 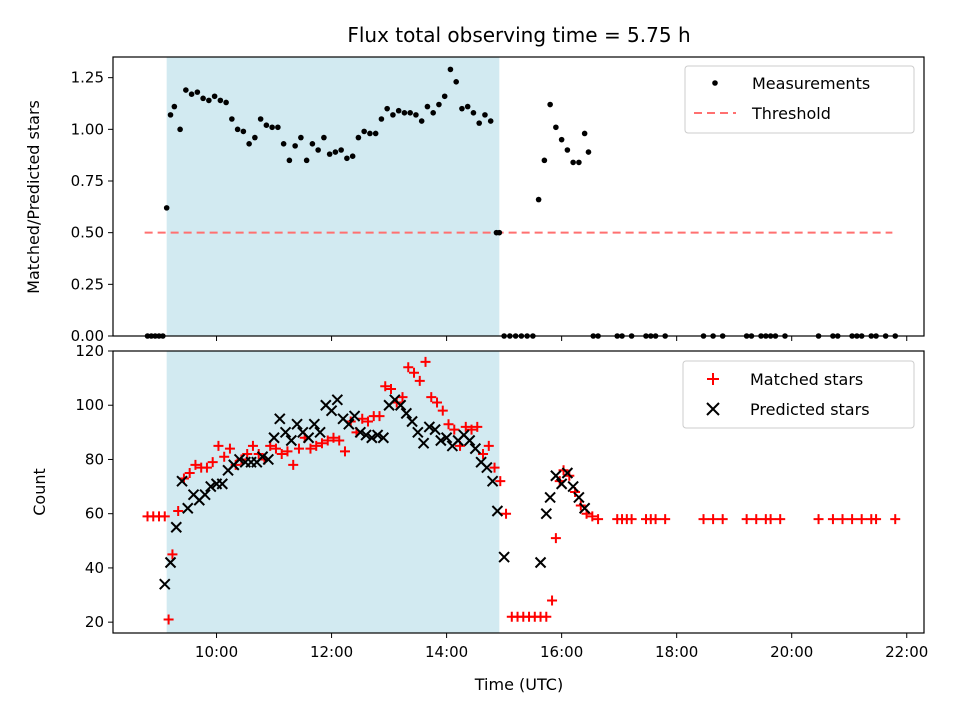 I want to click on count-y-tick-label: 20, so click(x=94, y=622).